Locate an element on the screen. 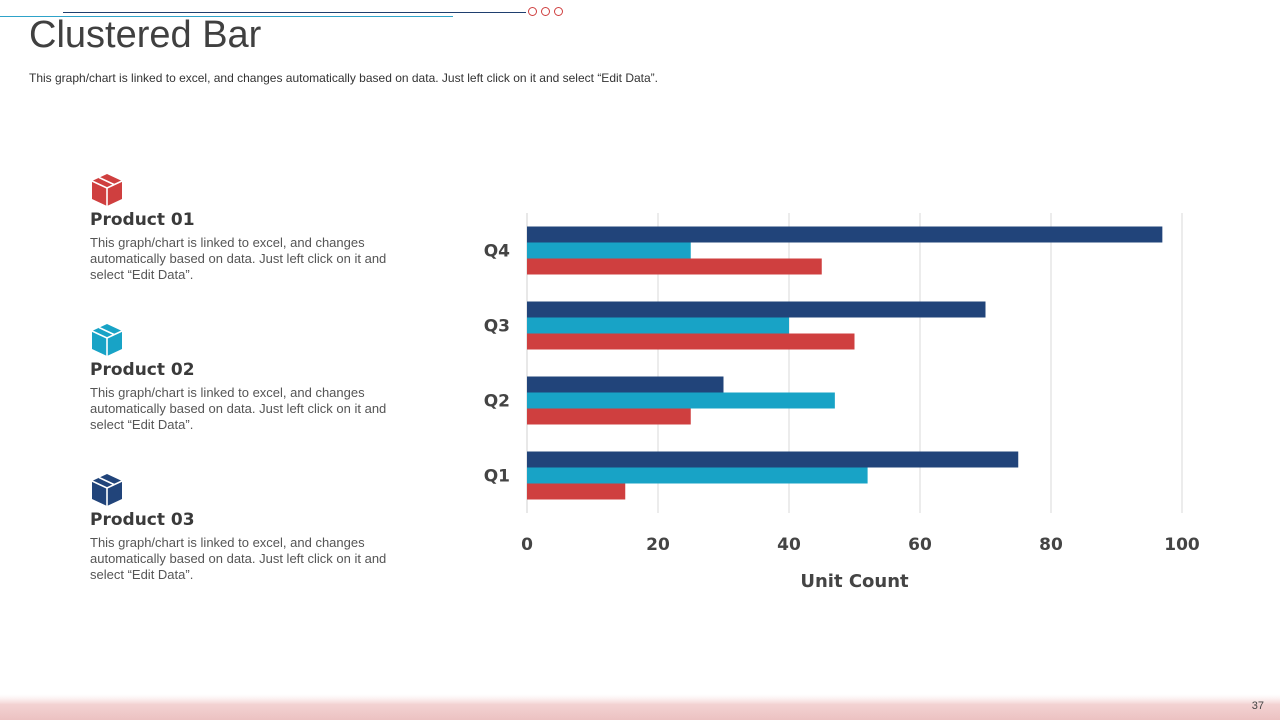 Image resolution: width=1280 pixels, height=720 pixels. header-line-light is located at coordinates (226, 16).